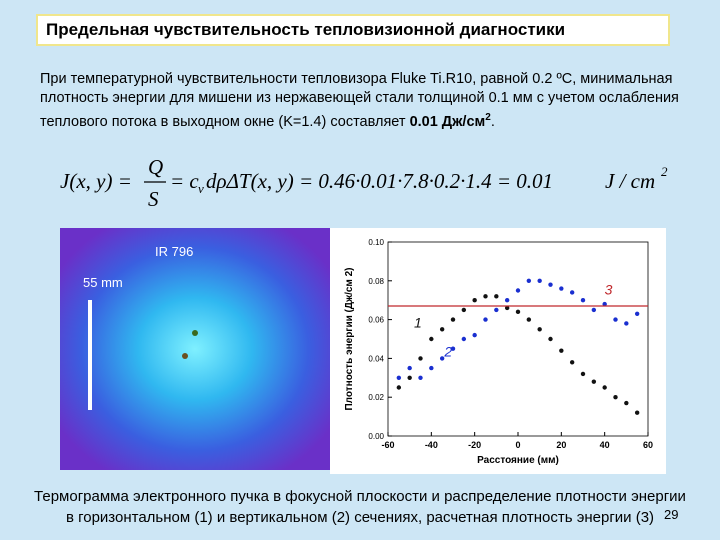 The height and width of the screenshot is (540, 720). I want to click on formula-part: v, so click(201, 188).